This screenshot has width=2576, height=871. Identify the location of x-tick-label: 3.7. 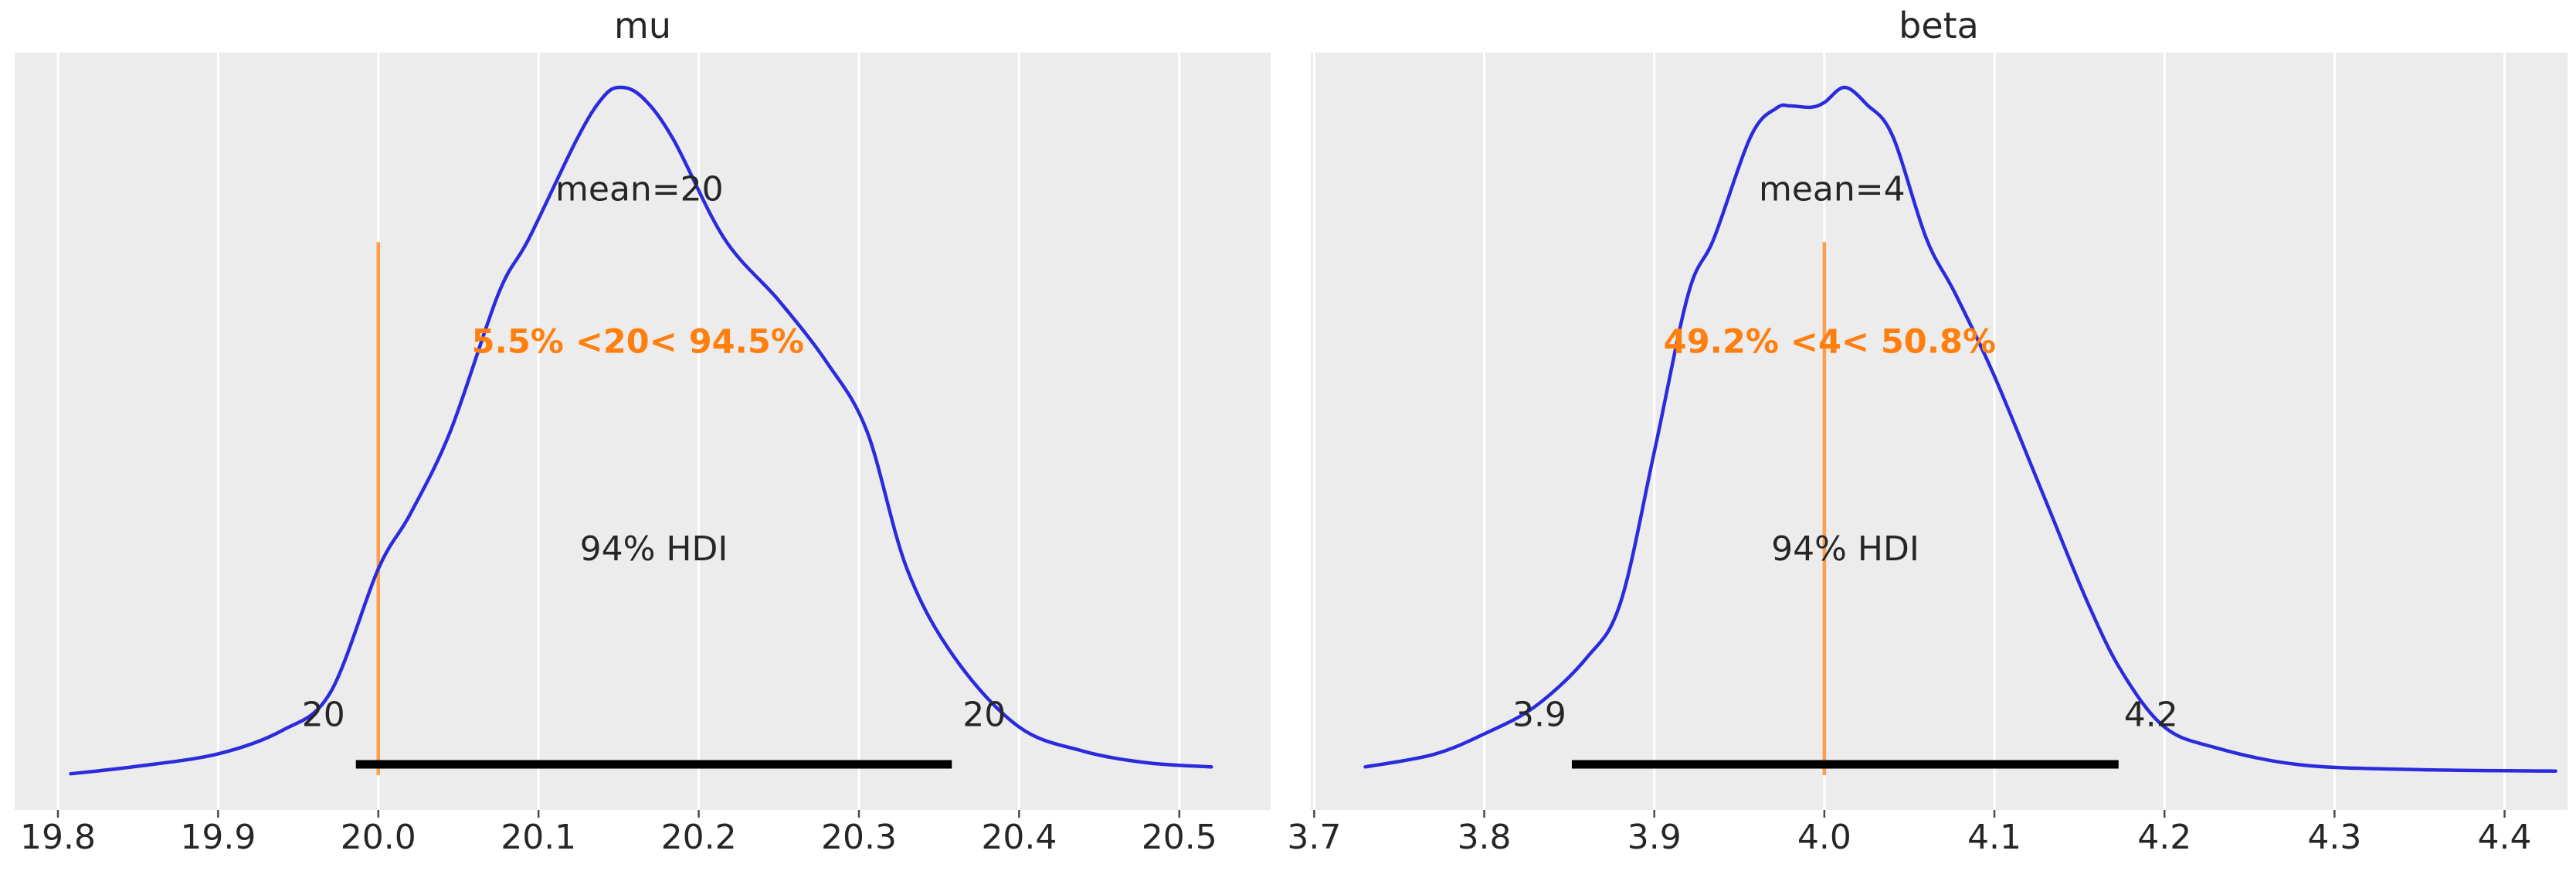
(1314, 838).